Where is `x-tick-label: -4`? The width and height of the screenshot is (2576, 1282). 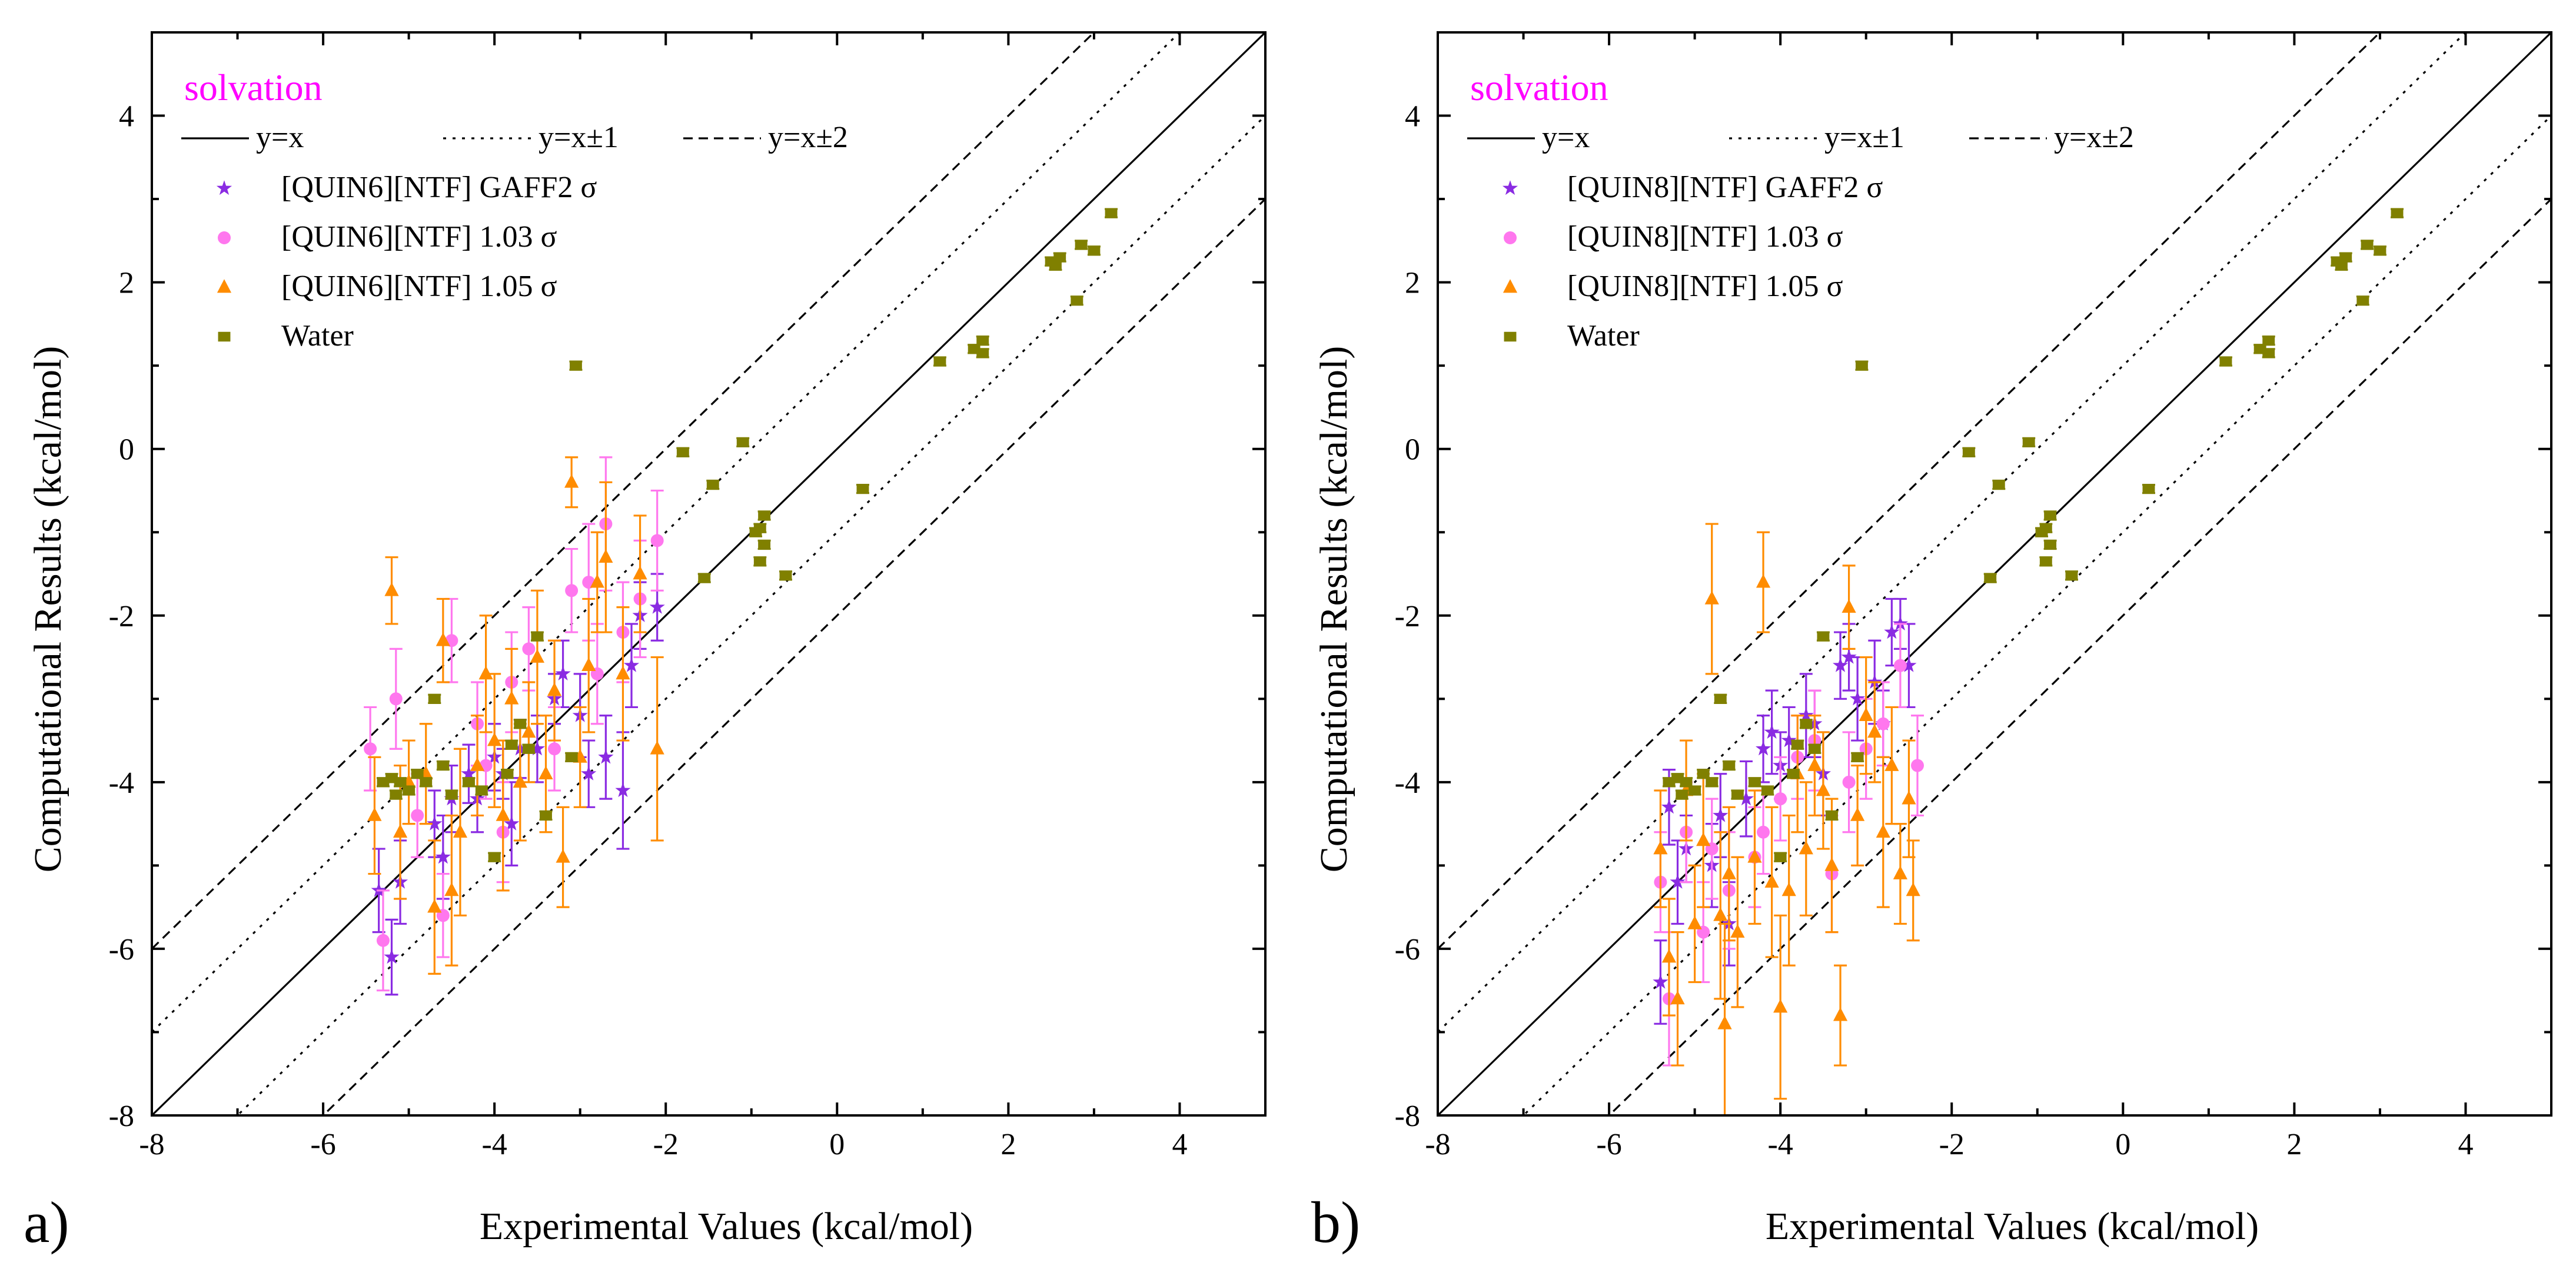
x-tick-label: -4 is located at coordinates (1780, 1144).